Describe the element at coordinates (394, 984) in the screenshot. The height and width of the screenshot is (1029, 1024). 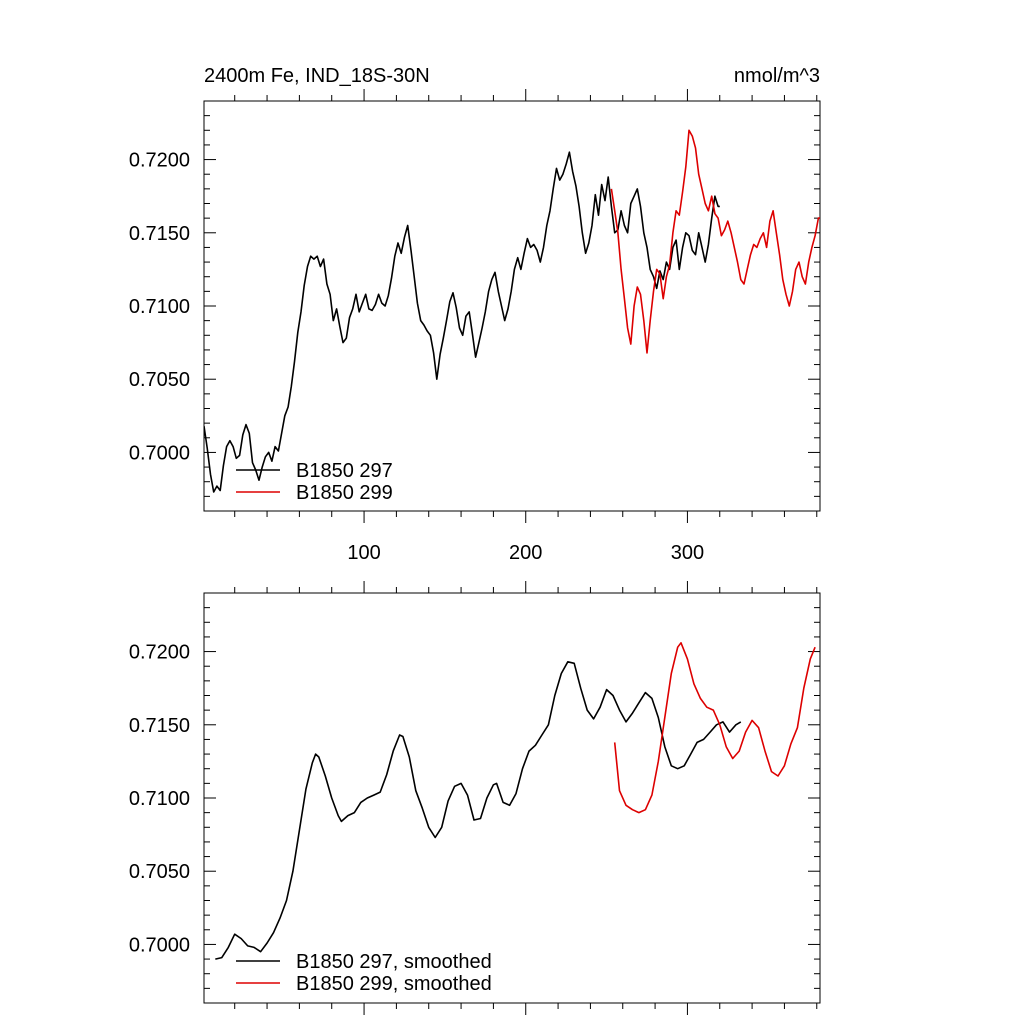
I see `legend-label: B1850 299, smoothed` at that location.